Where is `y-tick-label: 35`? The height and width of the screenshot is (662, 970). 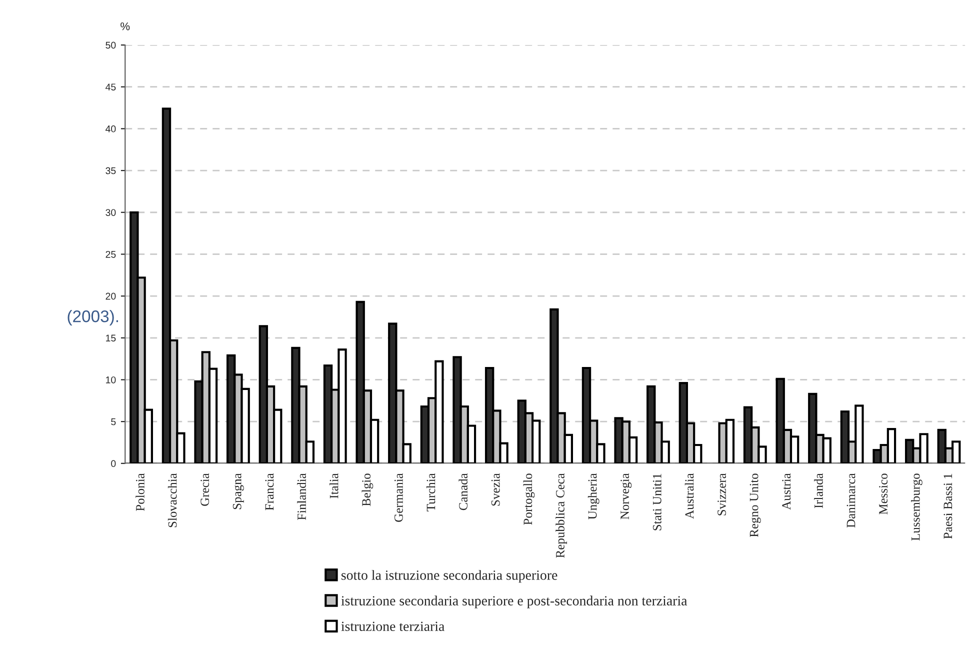 y-tick-label: 35 is located at coordinates (111, 170).